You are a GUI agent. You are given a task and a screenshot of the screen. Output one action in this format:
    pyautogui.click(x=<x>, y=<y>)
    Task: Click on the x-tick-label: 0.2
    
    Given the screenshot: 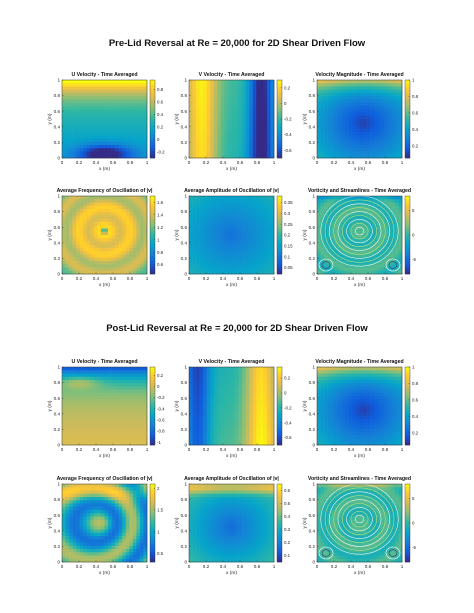 What is the action you would take?
    pyautogui.click(x=79, y=278)
    